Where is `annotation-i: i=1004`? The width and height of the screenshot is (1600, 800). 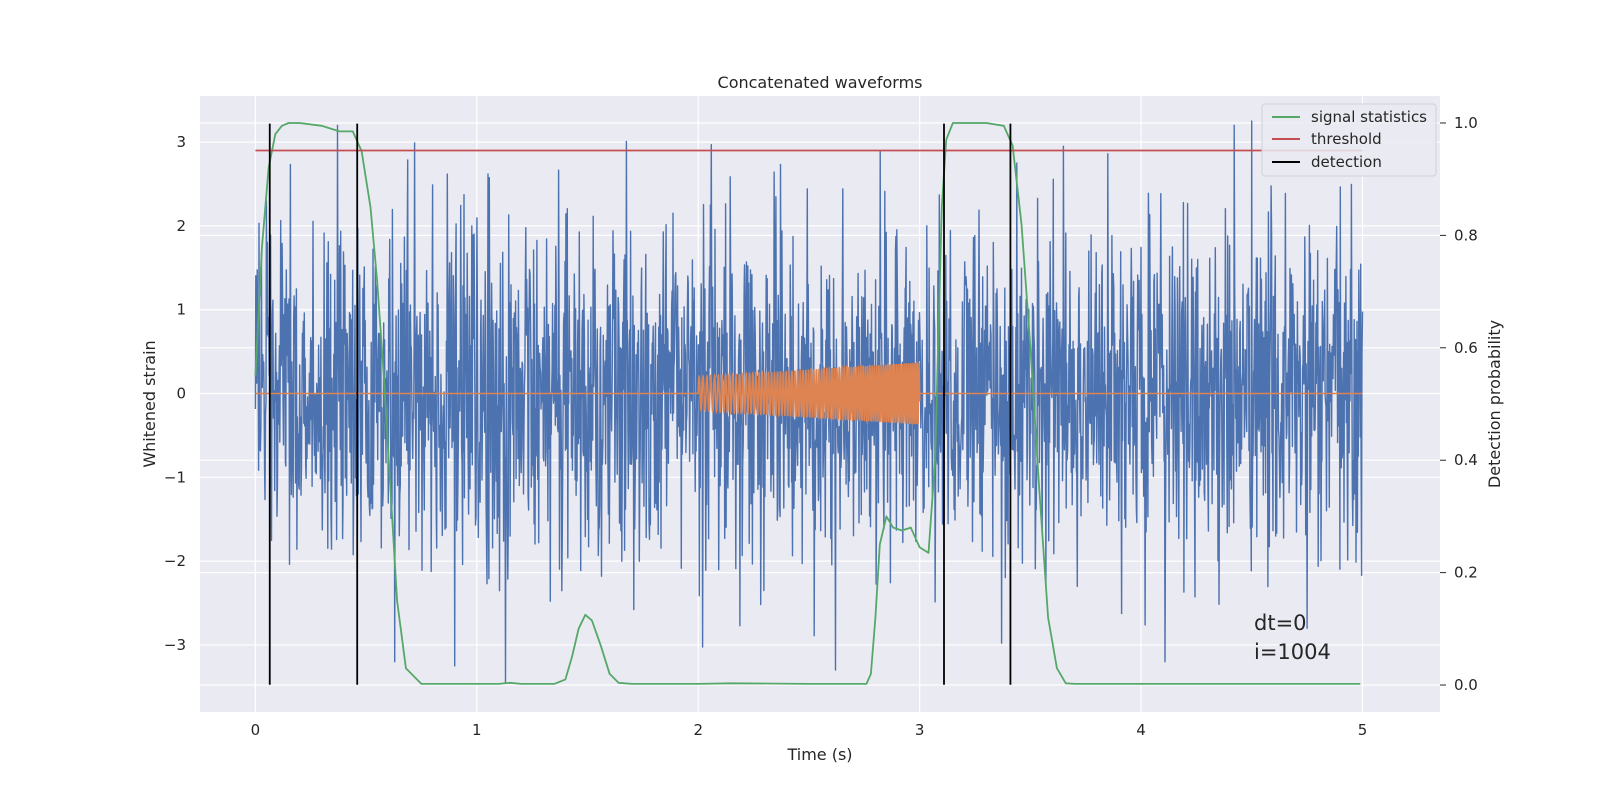
annotation-i: i=1004 is located at coordinates (1292, 652).